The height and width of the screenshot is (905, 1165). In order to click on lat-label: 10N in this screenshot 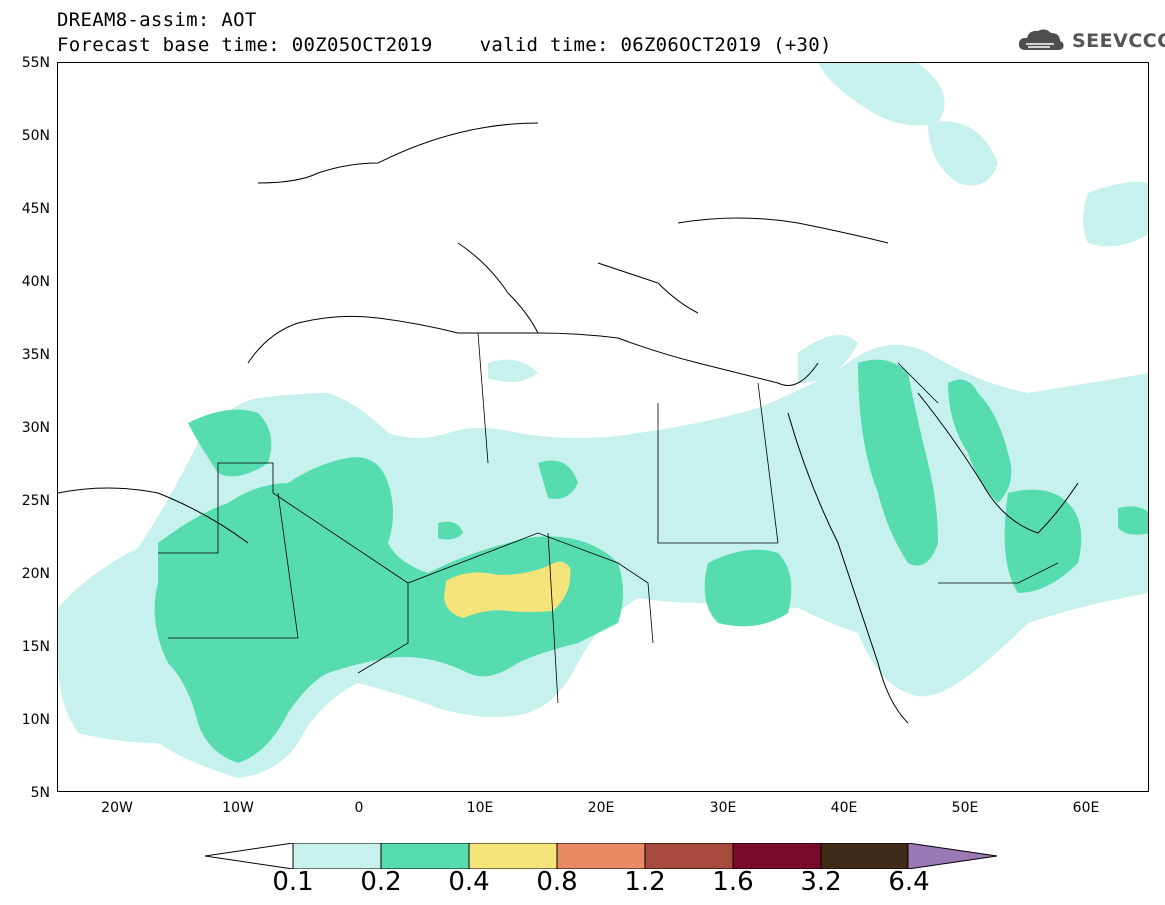, I will do `click(35, 720)`.